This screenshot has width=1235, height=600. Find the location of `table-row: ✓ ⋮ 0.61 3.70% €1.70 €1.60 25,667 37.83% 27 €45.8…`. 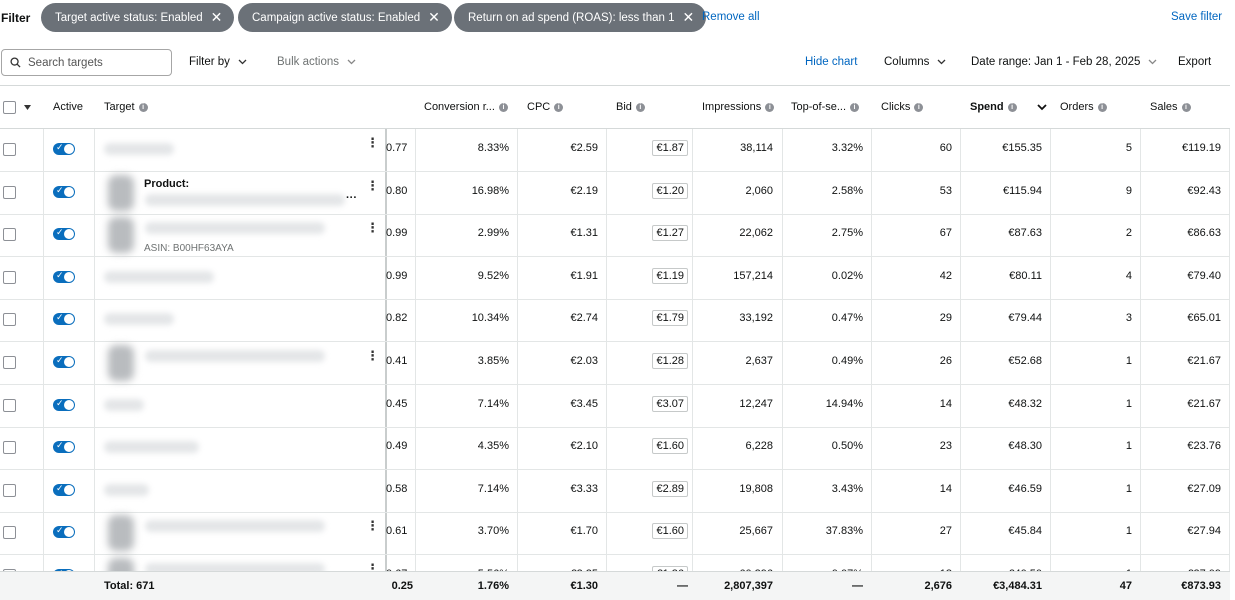

table-row: ✓ ⋮ 0.61 3.70% €1.70 €1.60 25,667 37.83% 27 €45.8… is located at coordinates (615, 534).